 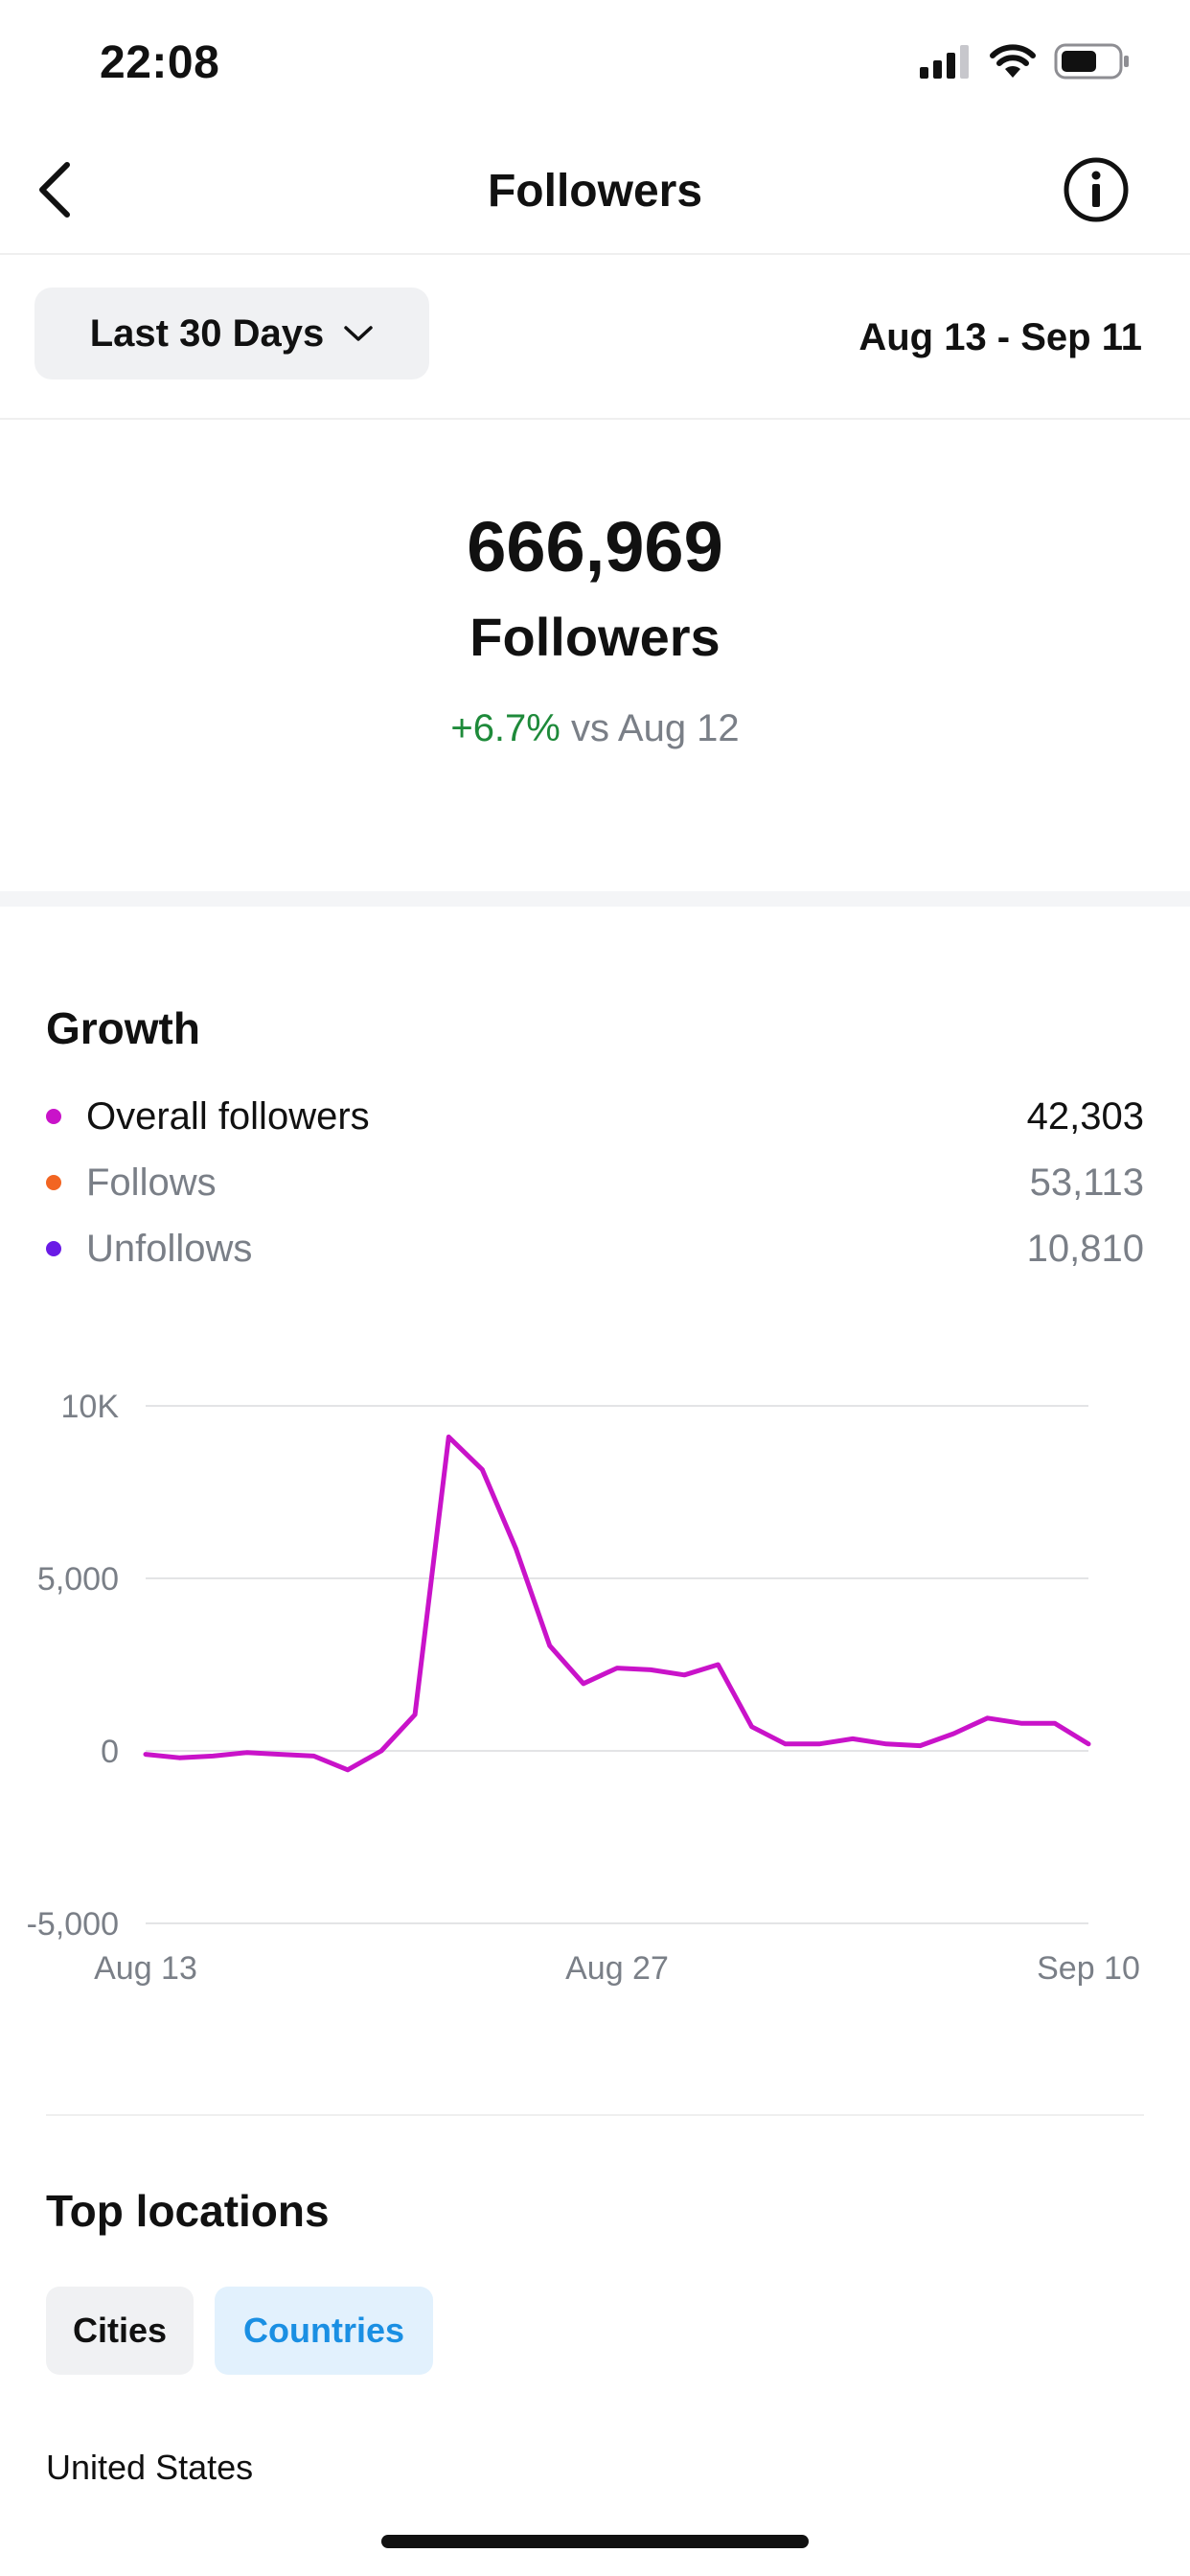 What do you see at coordinates (110, 1752) in the screenshot?
I see `y-tick-label: 0` at bounding box center [110, 1752].